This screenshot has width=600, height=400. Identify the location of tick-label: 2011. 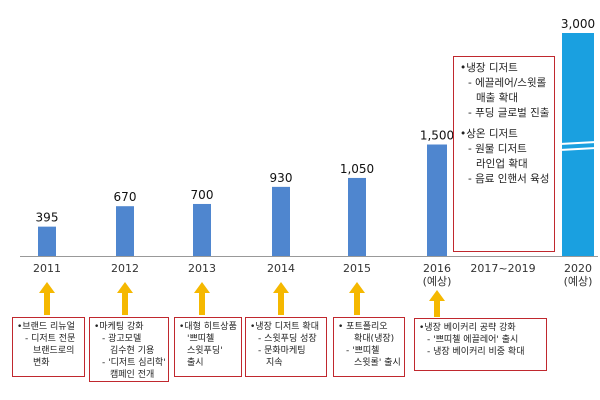
(47, 268).